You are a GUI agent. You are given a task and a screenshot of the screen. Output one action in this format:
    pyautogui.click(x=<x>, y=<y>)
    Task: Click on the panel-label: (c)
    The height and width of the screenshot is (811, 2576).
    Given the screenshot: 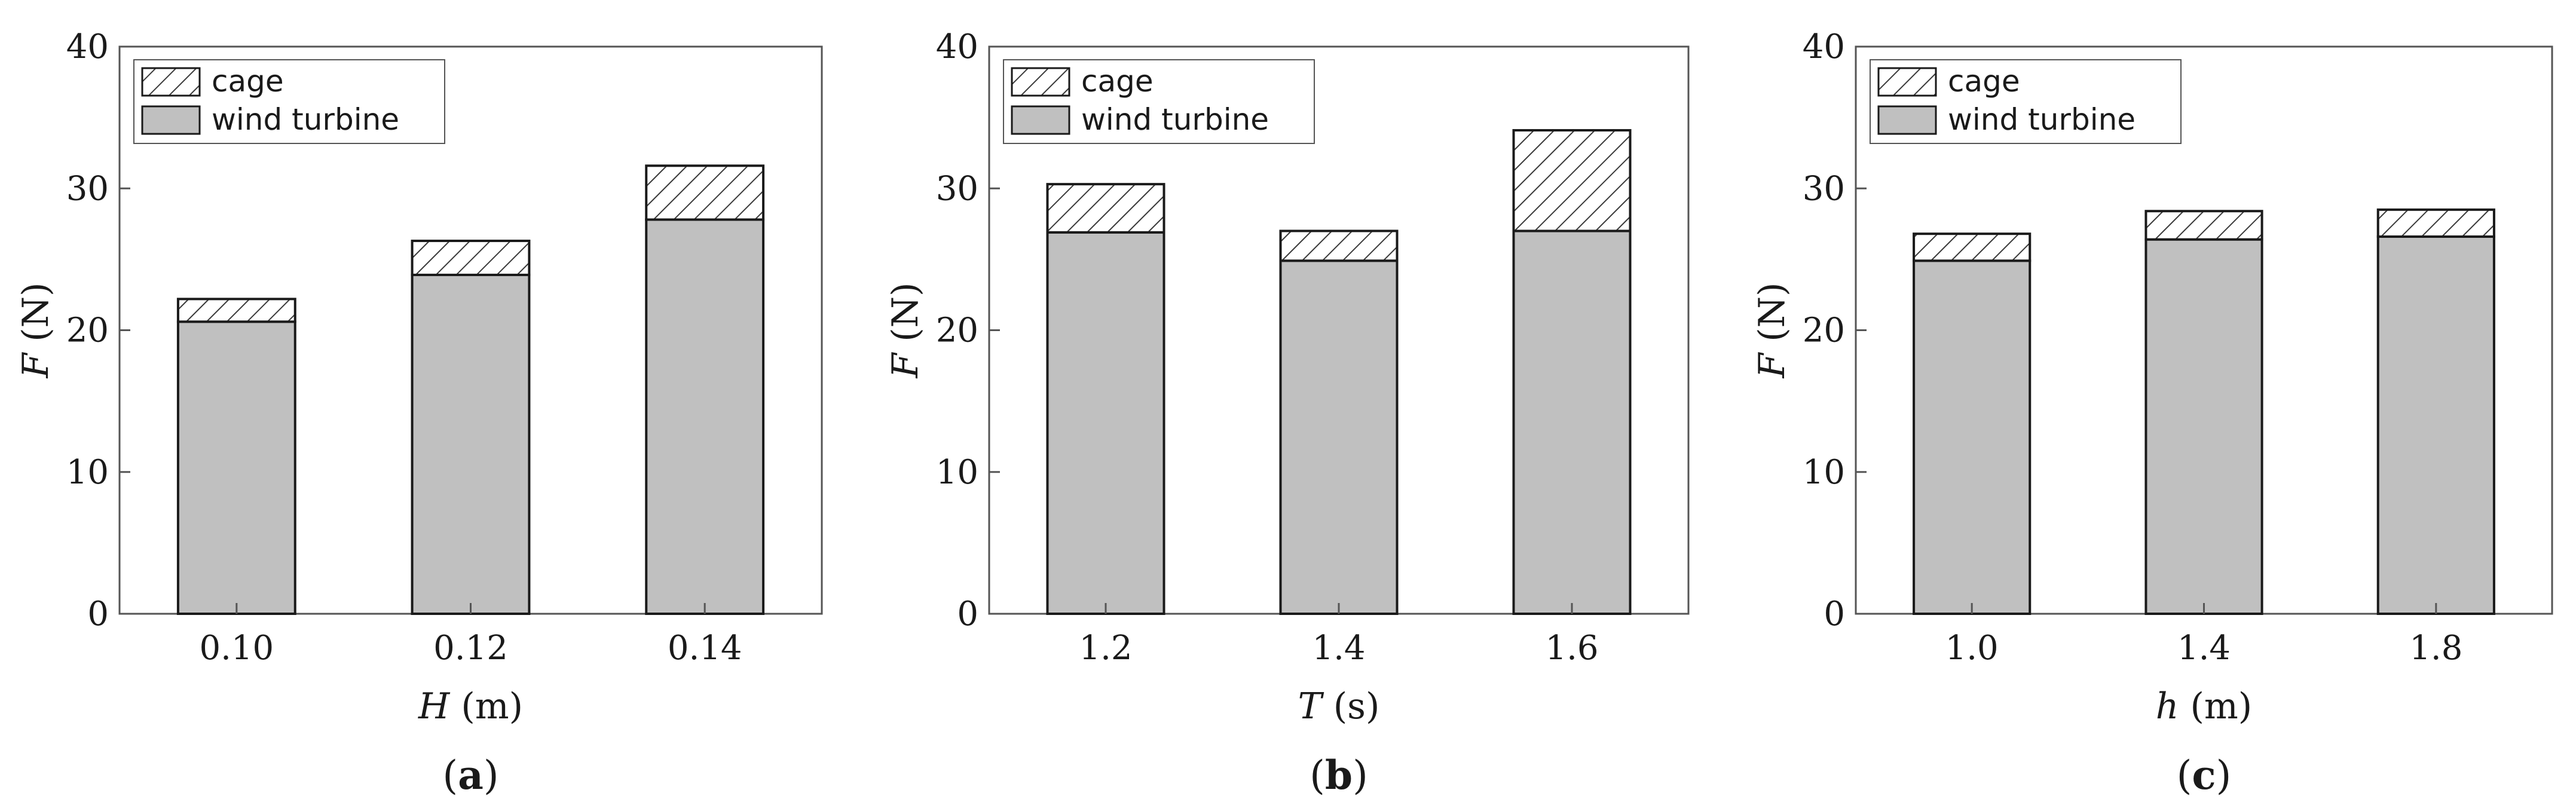 What is the action you would take?
    pyautogui.click(x=2204, y=775)
    